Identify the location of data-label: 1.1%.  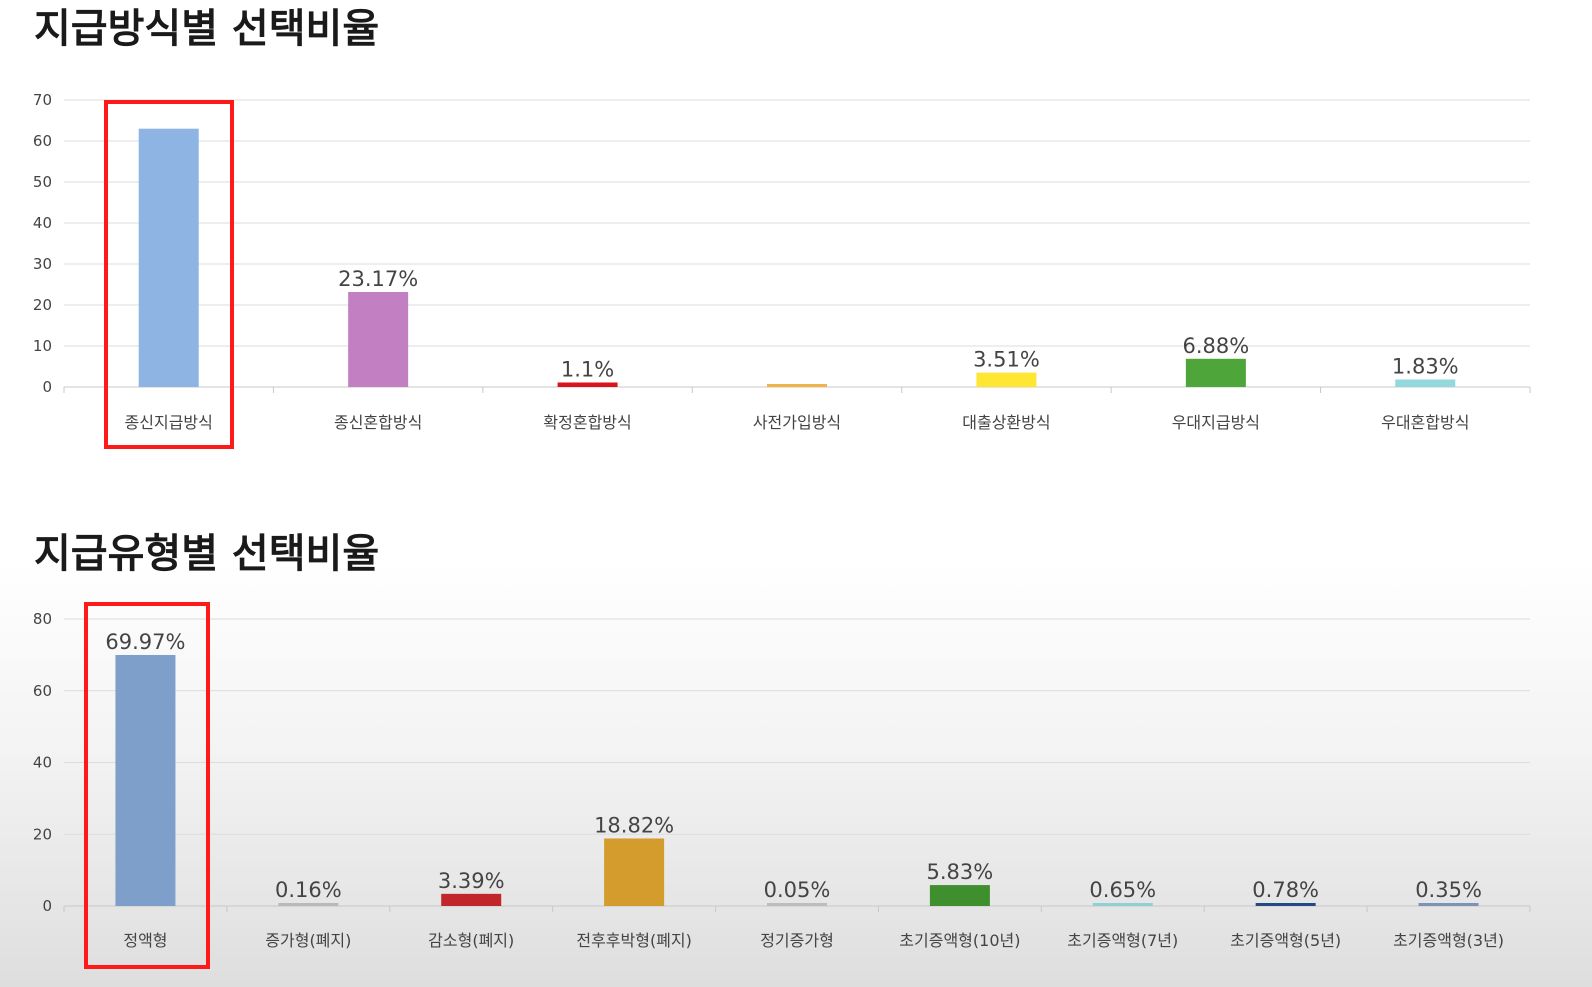
(587, 369).